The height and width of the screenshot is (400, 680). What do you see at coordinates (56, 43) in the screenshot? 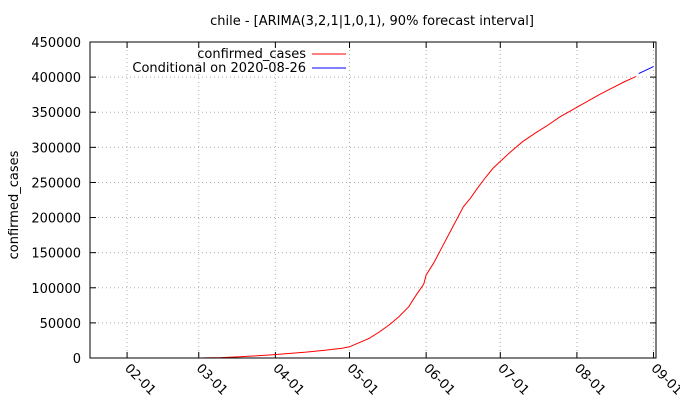
I see `y-tick-label: 450000` at bounding box center [56, 43].